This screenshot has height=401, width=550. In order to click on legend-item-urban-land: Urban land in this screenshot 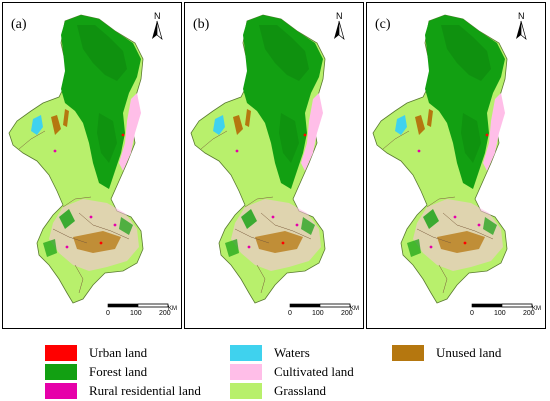, I will do `click(96, 353)`.